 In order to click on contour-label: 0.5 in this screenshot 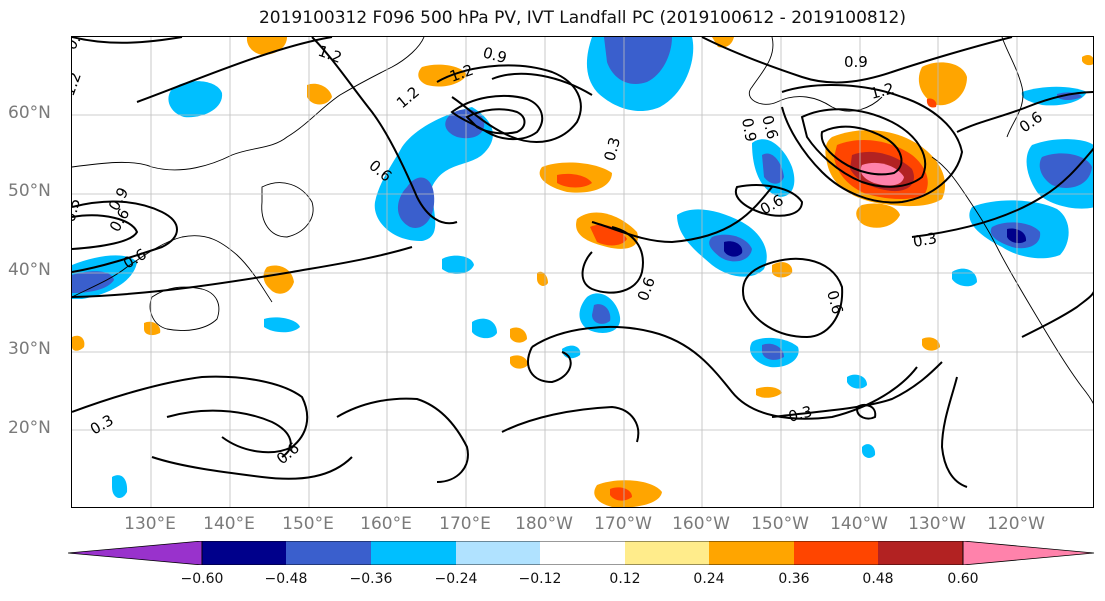, I will do `click(78, 210)`.